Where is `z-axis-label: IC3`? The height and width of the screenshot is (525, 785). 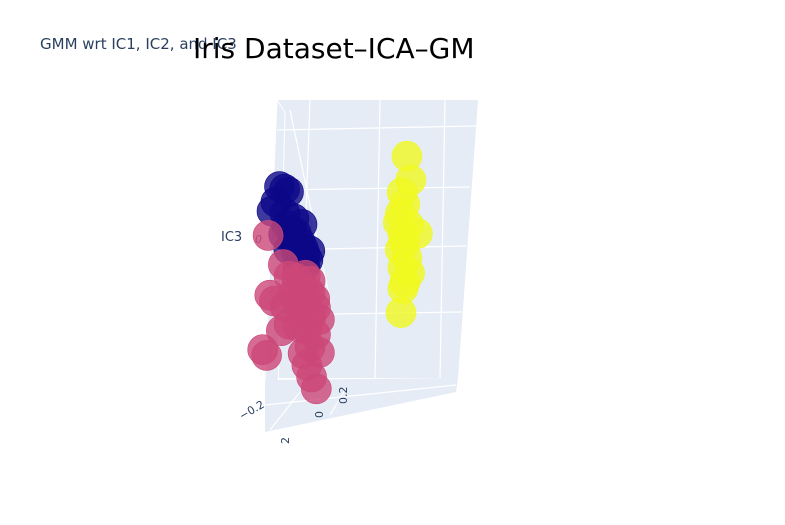 z-axis-label: IC3 is located at coordinates (231, 237).